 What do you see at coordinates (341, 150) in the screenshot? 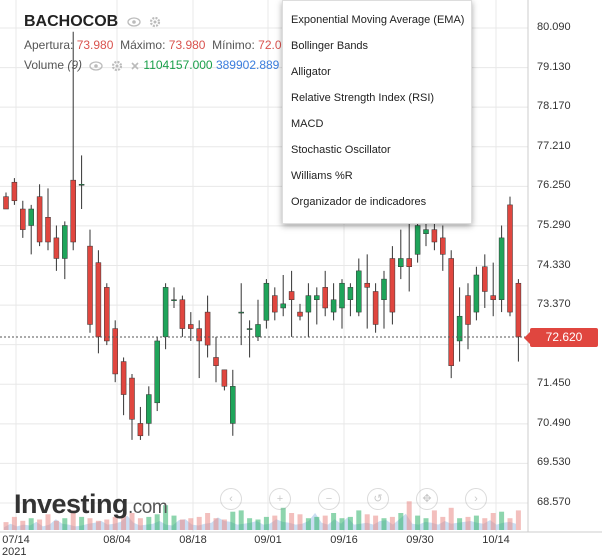
I see `menu-item-stochastic: Stochastic Oscillator` at bounding box center [341, 150].